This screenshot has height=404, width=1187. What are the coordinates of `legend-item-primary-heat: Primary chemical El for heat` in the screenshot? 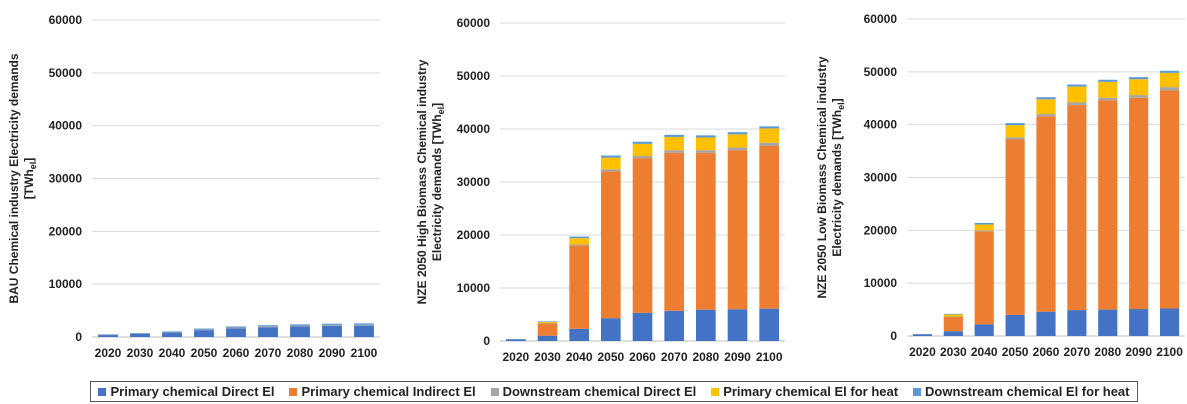 It's located at (804, 391).